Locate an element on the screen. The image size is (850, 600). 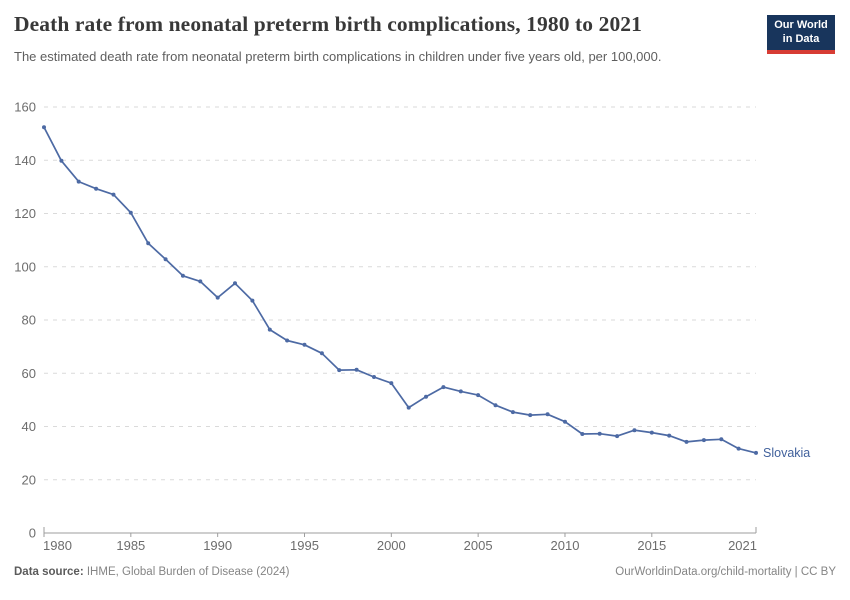
y-axis-tick-label: 140 is located at coordinates (25, 160).